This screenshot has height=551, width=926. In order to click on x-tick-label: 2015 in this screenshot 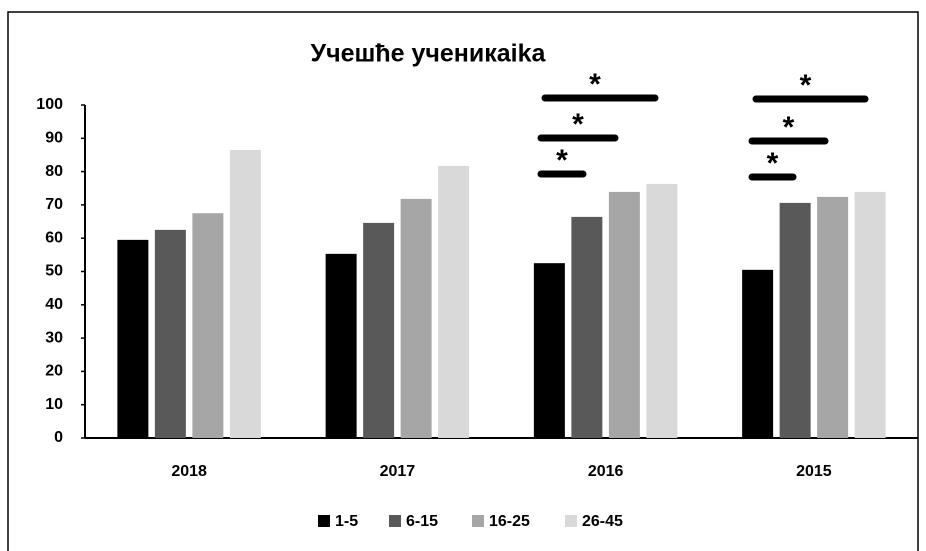, I will do `click(814, 471)`.